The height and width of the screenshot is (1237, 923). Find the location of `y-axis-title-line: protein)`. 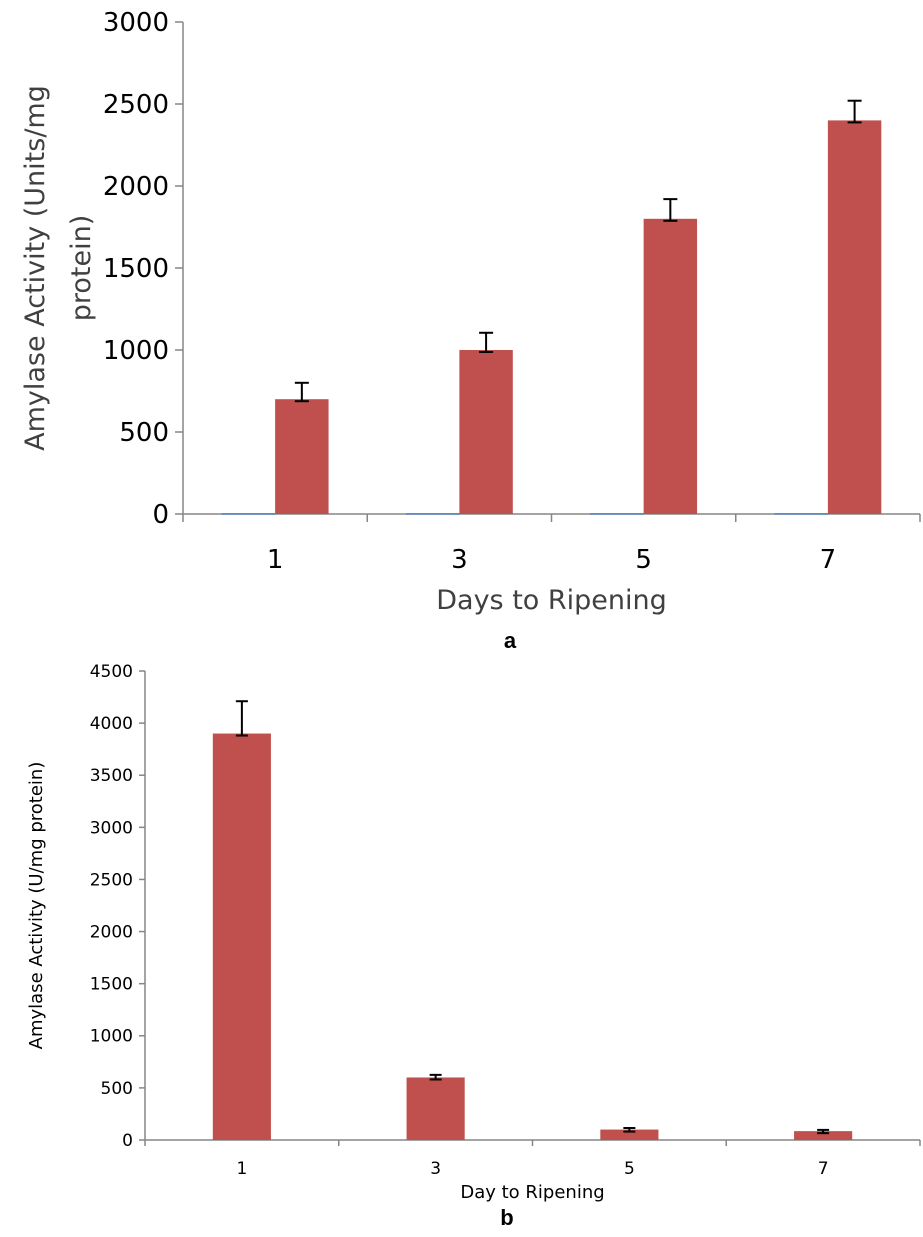

y-axis-title-line: protein) is located at coordinates (81, 268).